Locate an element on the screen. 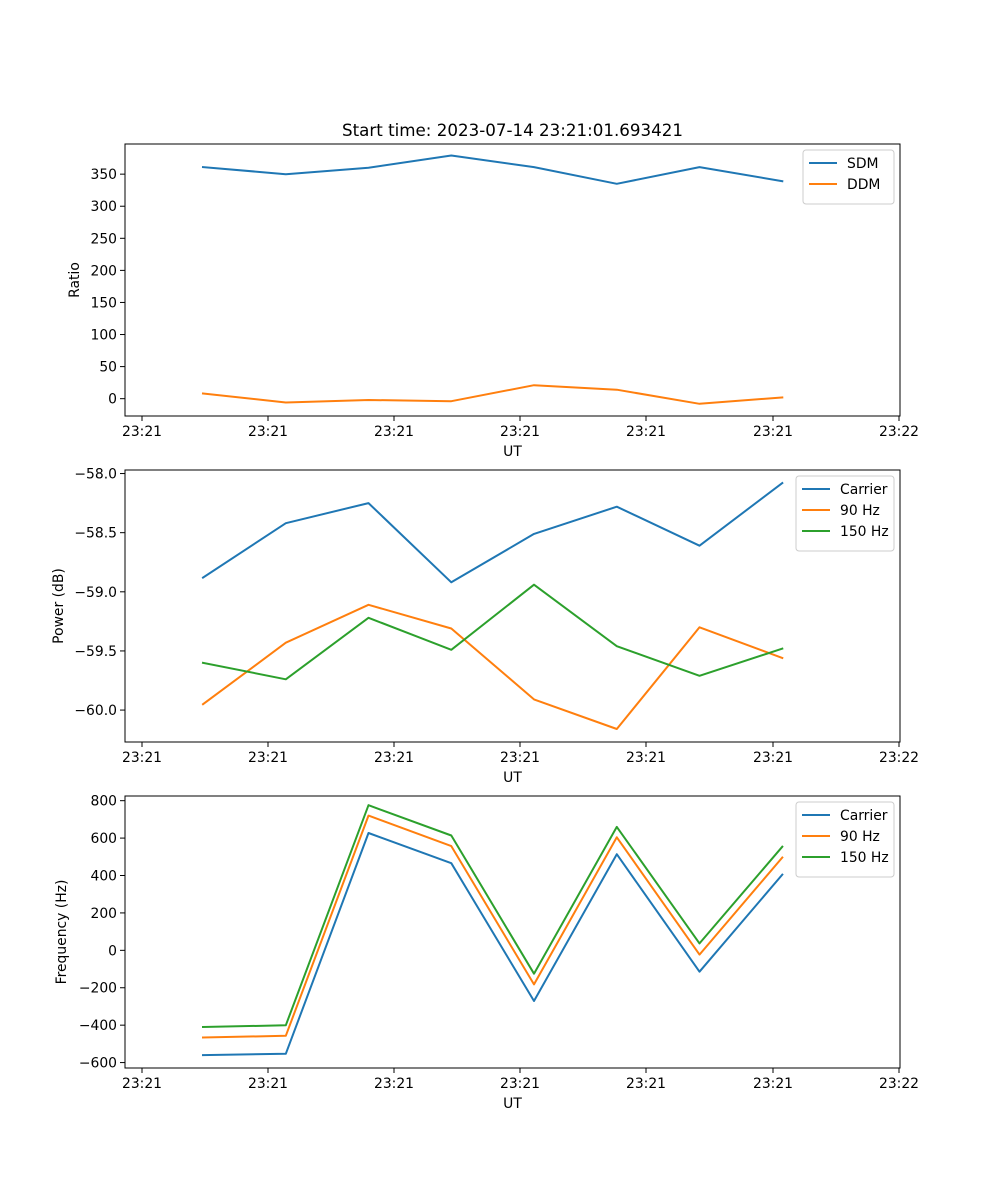  y-tick-label: 300 is located at coordinates (103, 207).